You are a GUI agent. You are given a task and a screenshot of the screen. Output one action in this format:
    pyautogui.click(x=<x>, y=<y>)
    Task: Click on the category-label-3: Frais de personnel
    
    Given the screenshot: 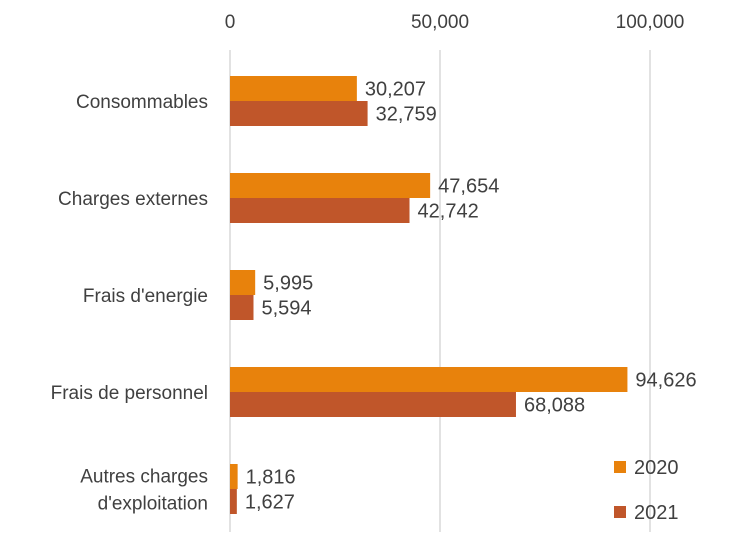 What is the action you would take?
    pyautogui.click(x=129, y=393)
    